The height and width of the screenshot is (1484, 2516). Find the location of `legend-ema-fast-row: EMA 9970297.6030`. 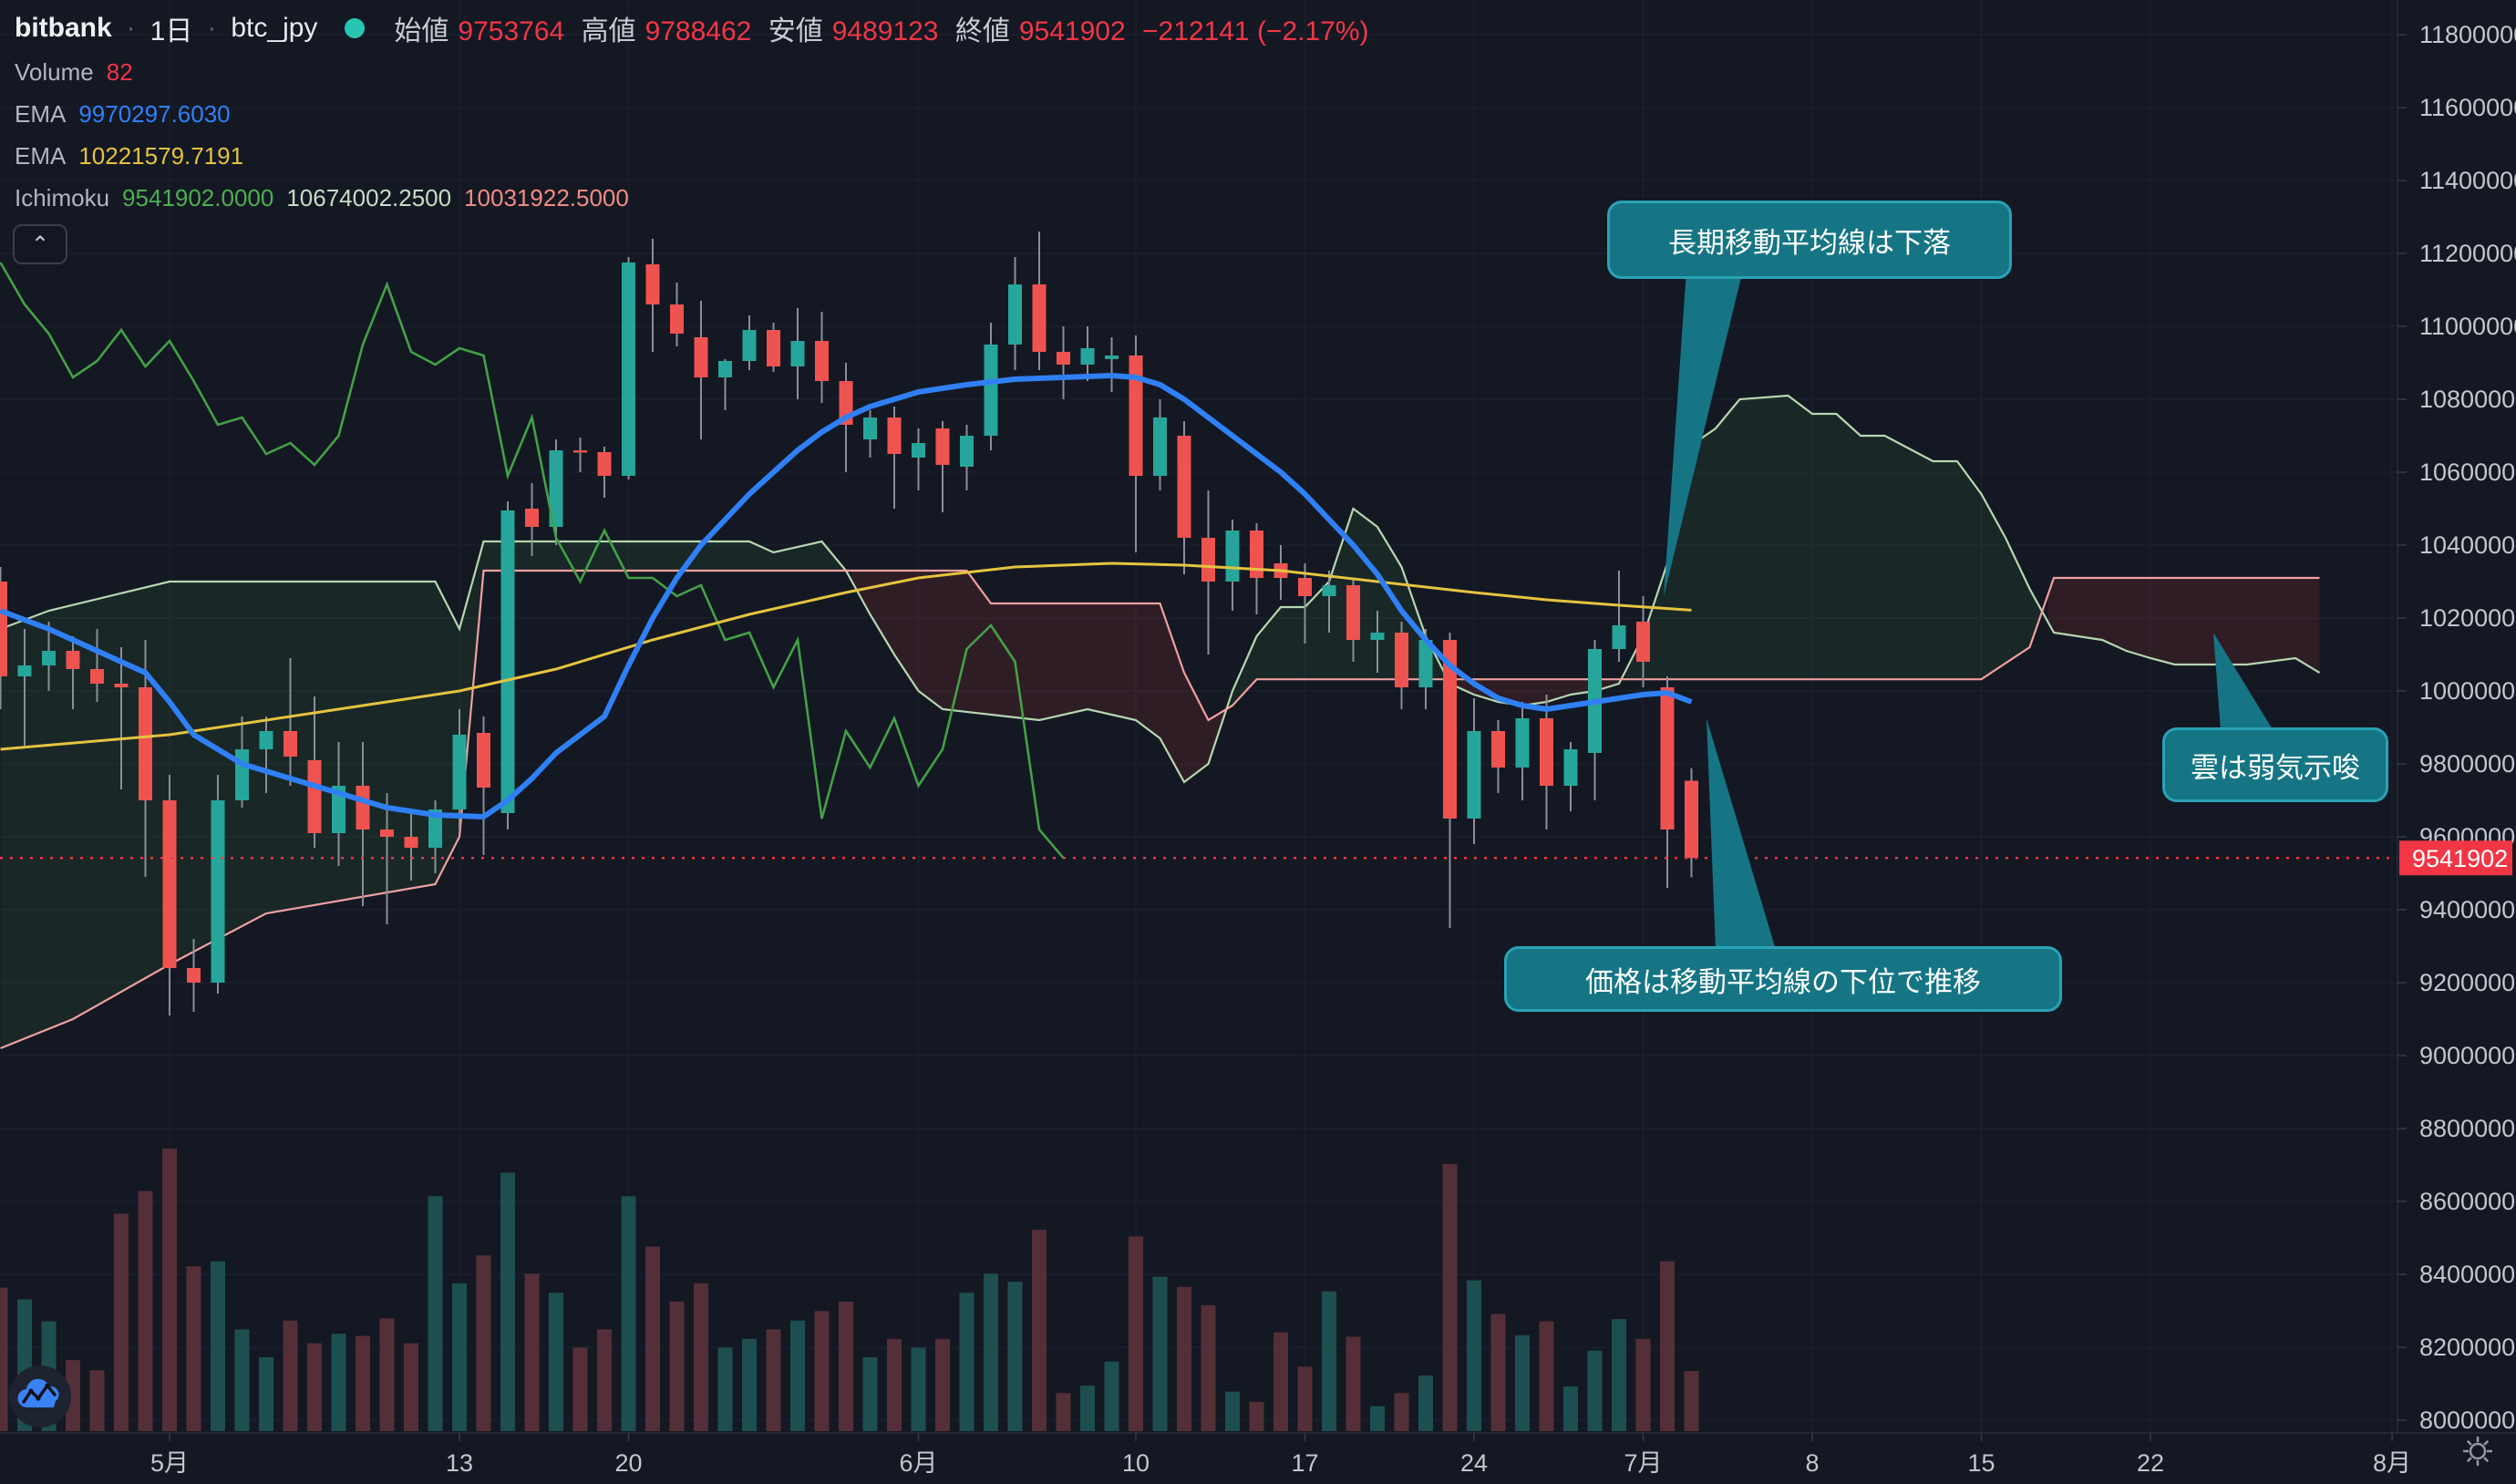

legend-ema-fast-row: EMA 9970297.6030 is located at coordinates (697, 114).